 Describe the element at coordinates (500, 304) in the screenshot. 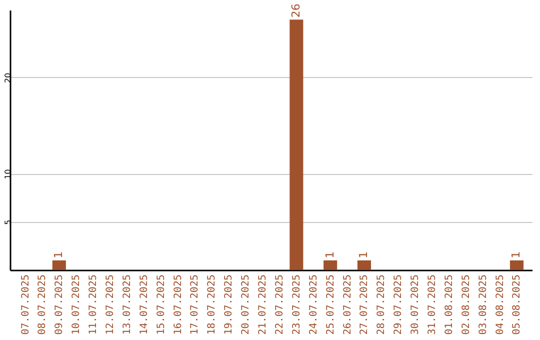

I see `x-tick-label: 04.08.2025` at that location.